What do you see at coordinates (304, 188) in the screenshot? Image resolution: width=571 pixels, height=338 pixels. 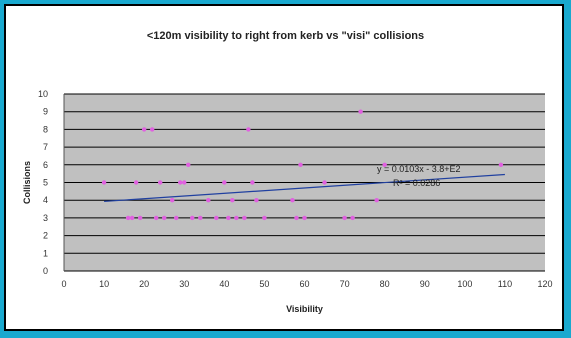 I see `trendline` at bounding box center [304, 188].